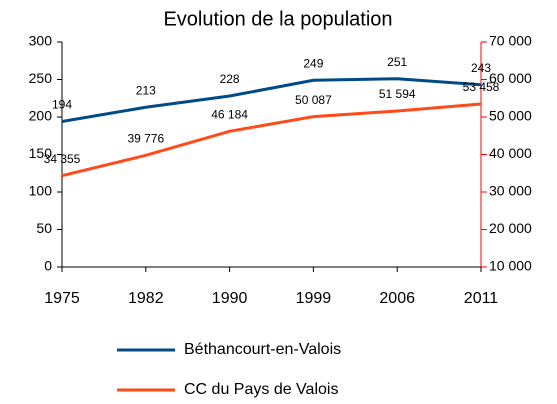  I want to click on data-label: 39 776, so click(145, 139).